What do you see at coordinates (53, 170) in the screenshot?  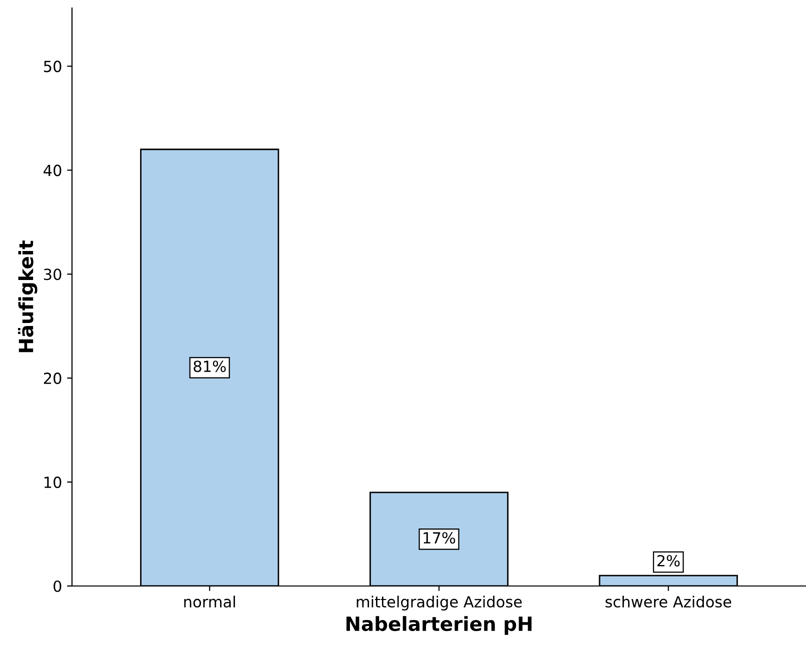 I see `y-tick-label: 40` at bounding box center [53, 170].